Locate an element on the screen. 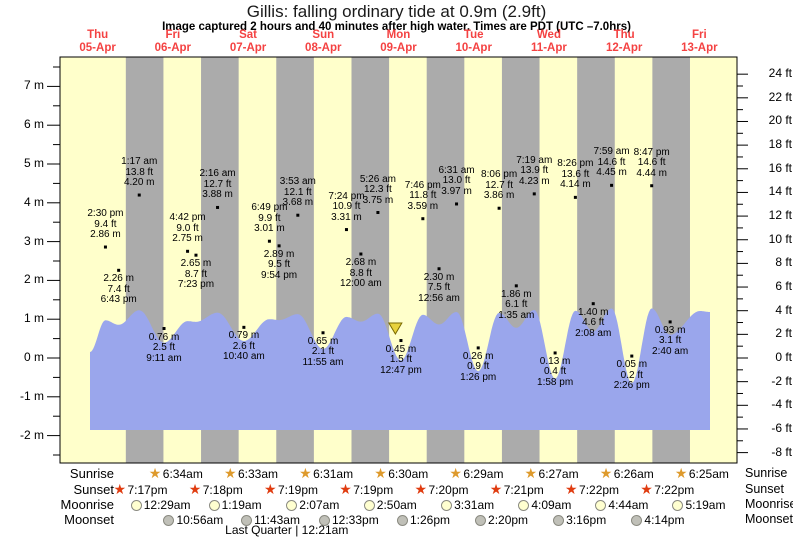  feet-tick-label: 24 ft is located at coordinates (780, 73).